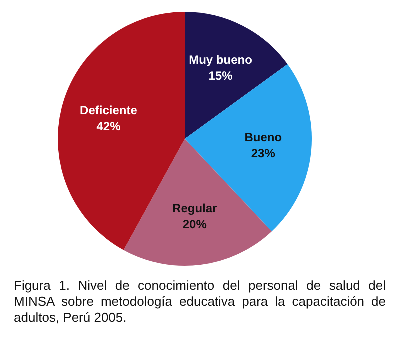 This screenshot has width=400, height=344. What do you see at coordinates (263, 153) in the screenshot?
I see `data-label: 23%` at bounding box center [263, 153].